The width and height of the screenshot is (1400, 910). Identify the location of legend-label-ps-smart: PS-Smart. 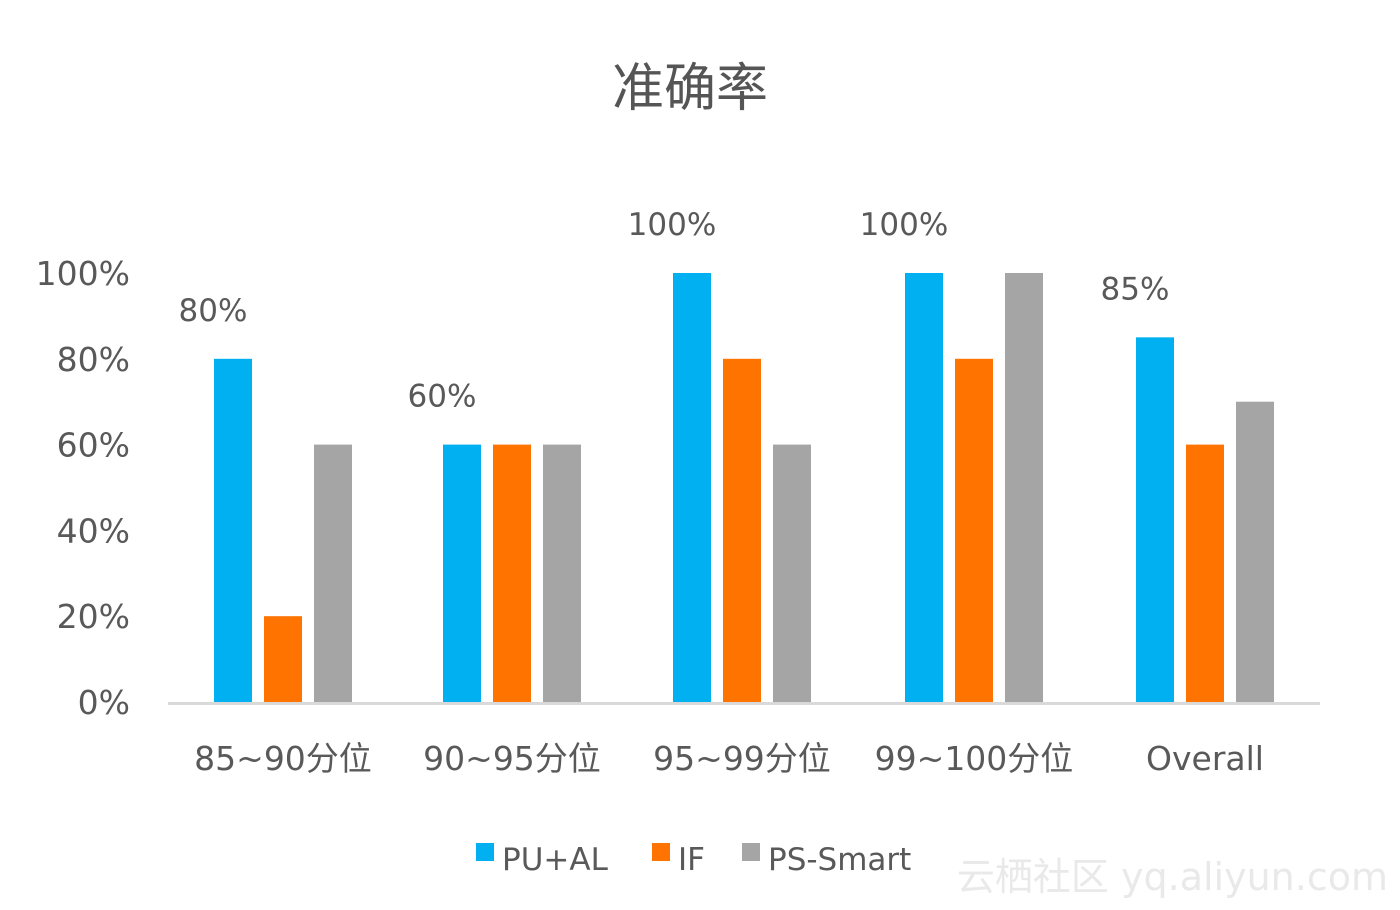
(839, 860).